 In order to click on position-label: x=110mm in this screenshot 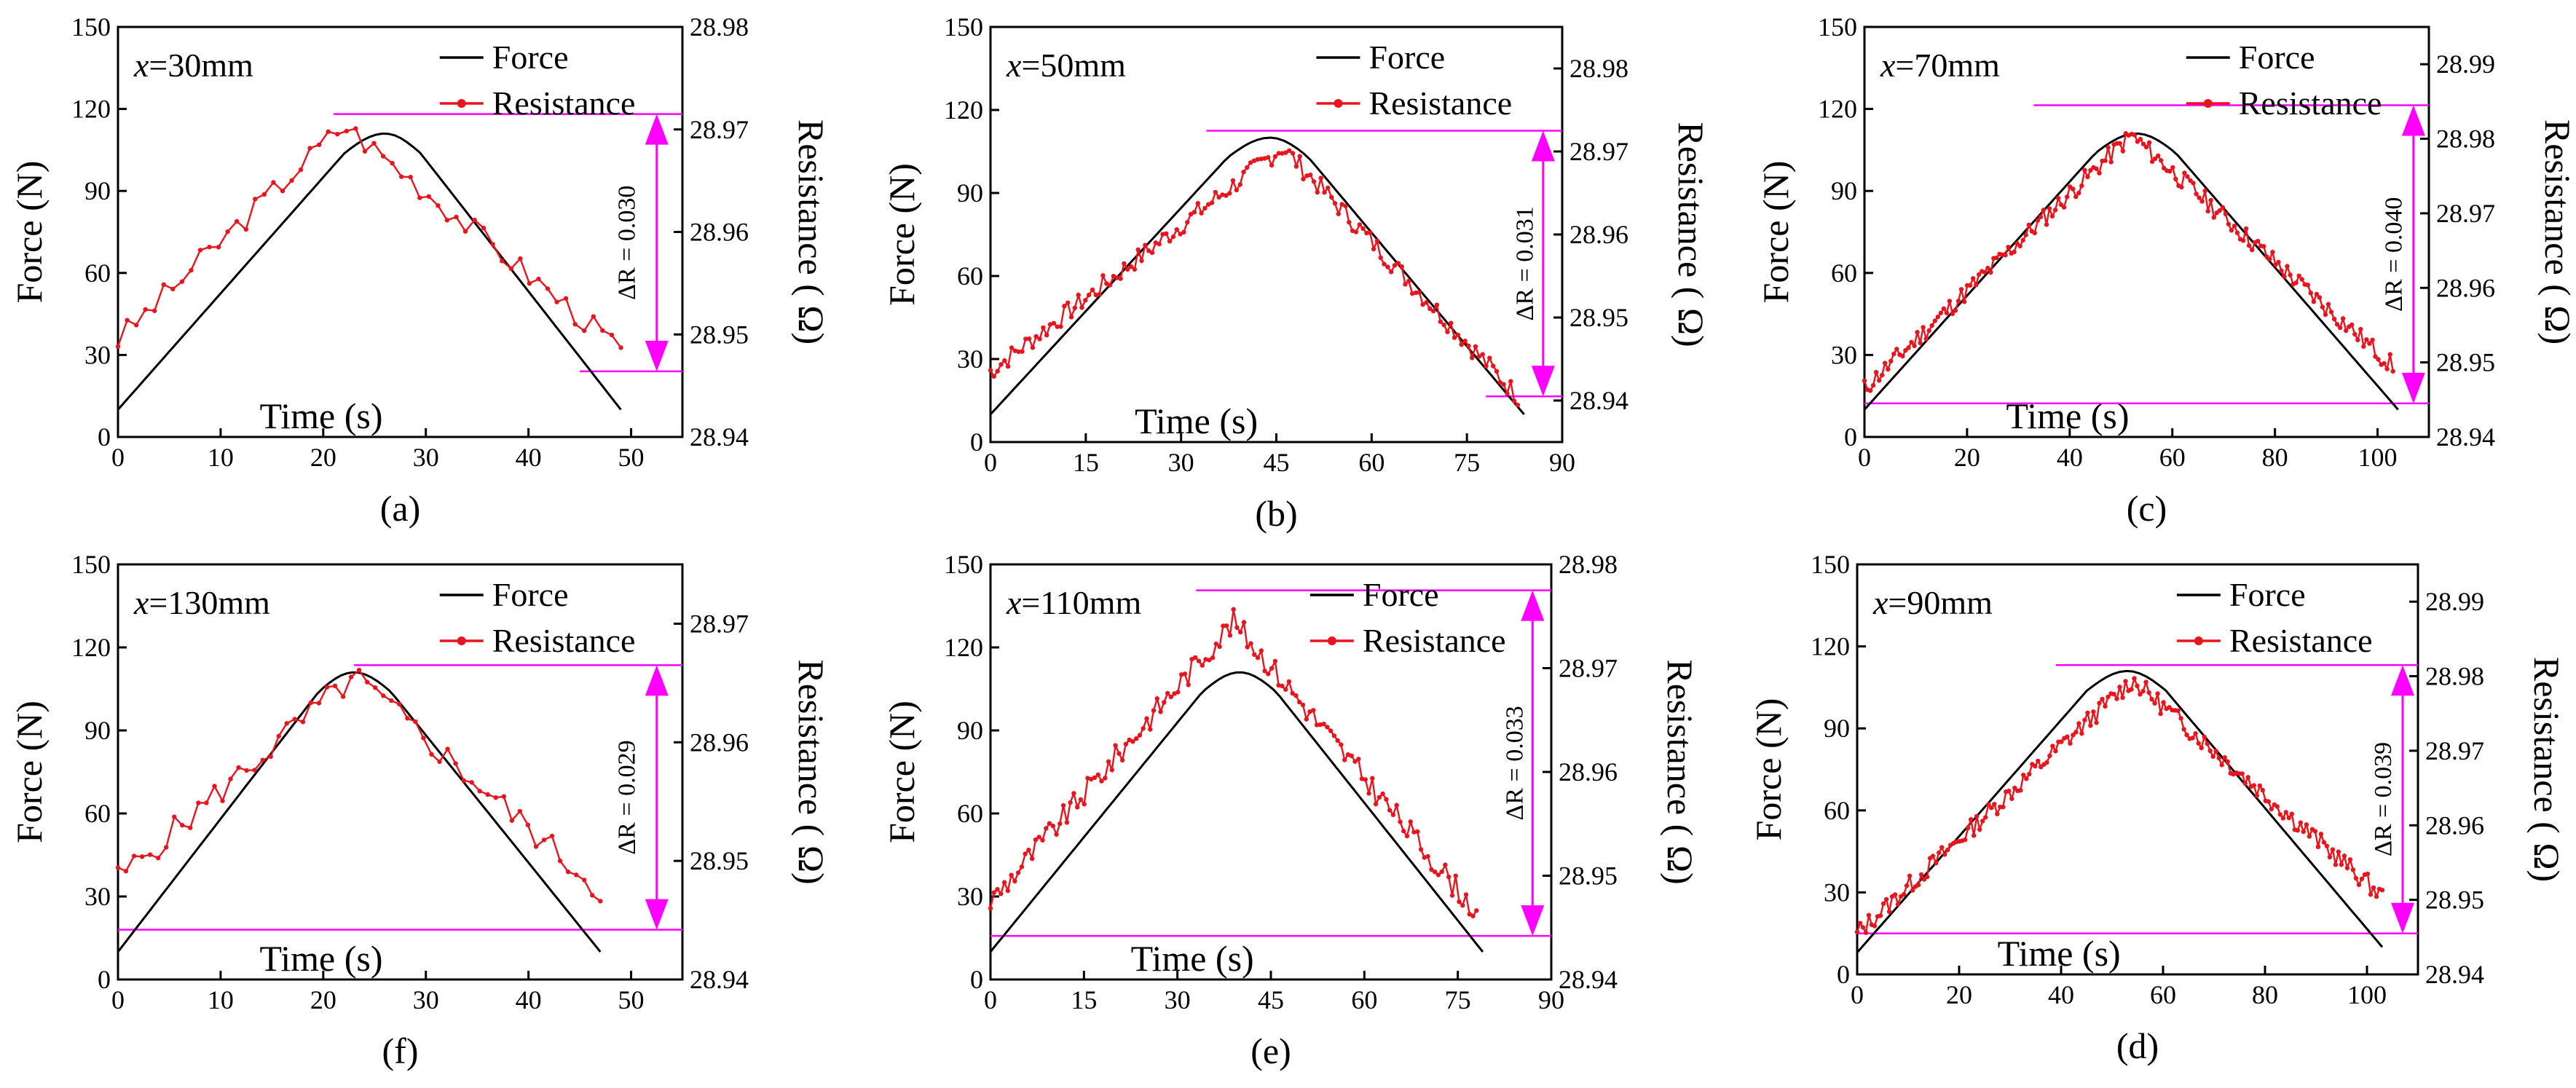, I will do `click(1073, 602)`.